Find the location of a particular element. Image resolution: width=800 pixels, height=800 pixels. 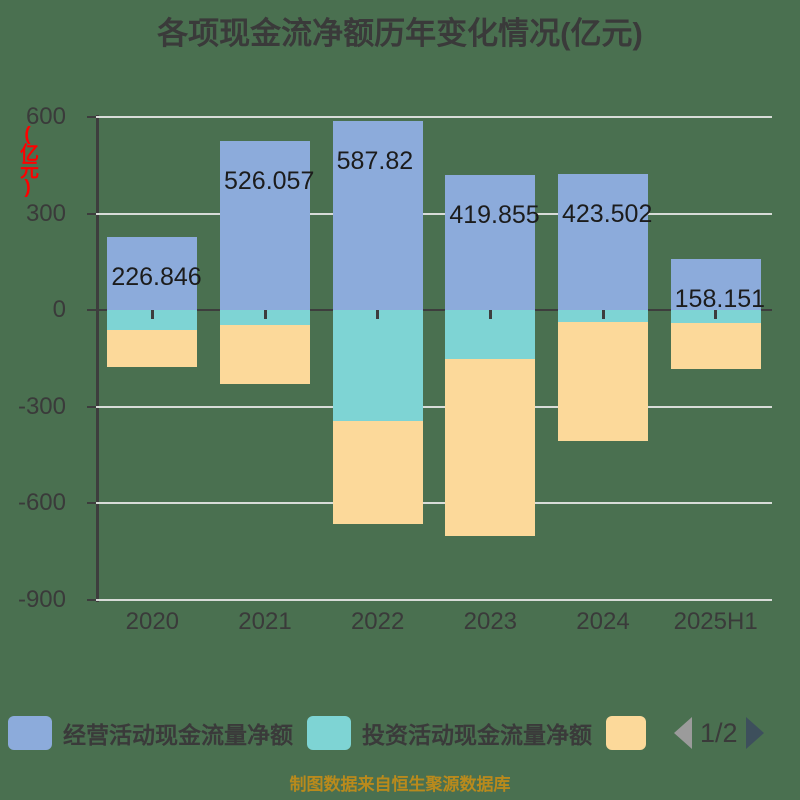

pager-count: 1/2 is located at coordinates (719, 732).